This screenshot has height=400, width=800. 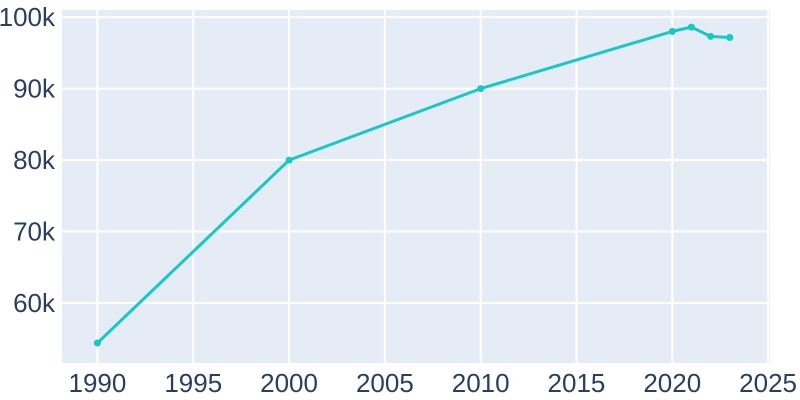 What do you see at coordinates (34, 160) in the screenshot?
I see `y-tick-label-80k: 80k` at bounding box center [34, 160].